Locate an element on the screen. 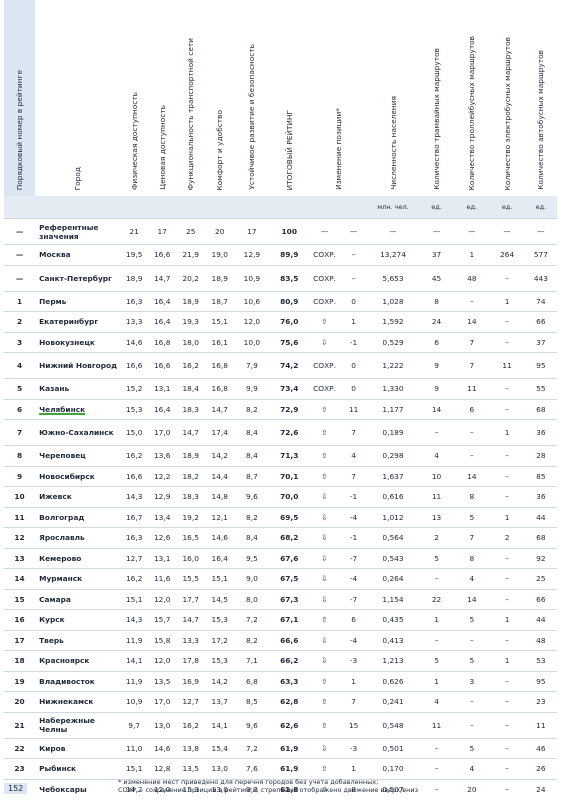  table-cell: 17 is located at coordinates (20, 640).